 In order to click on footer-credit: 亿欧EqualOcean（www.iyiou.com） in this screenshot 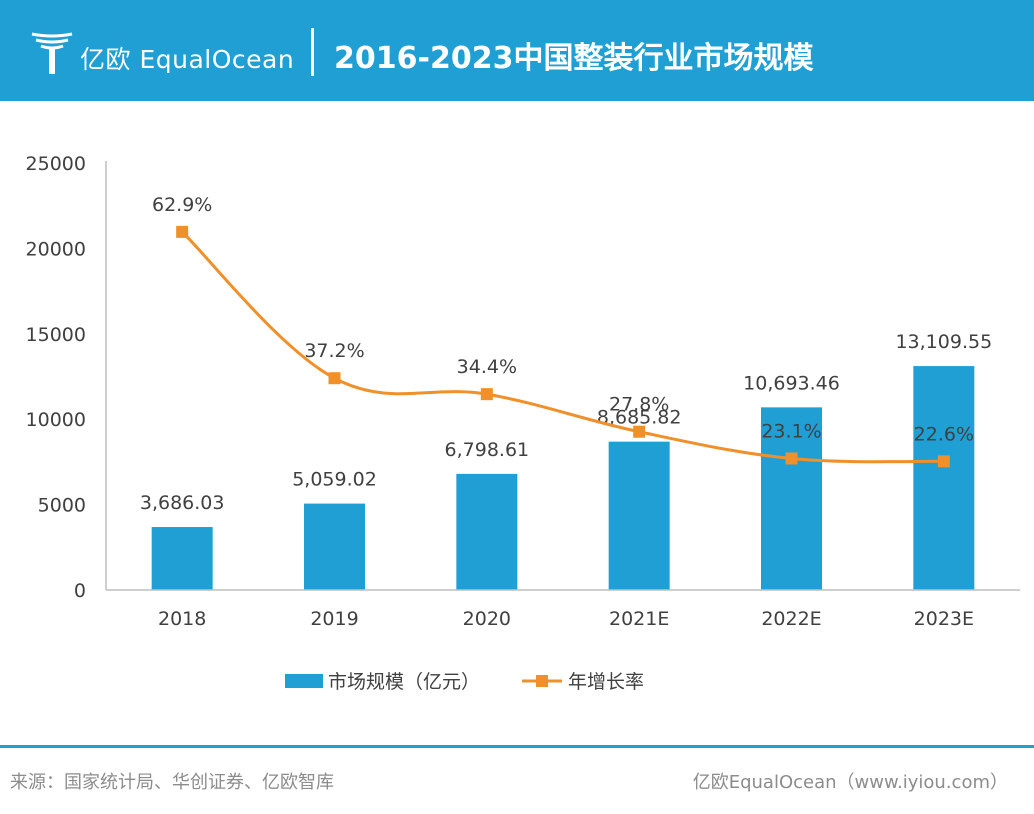, I will do `click(850, 782)`.